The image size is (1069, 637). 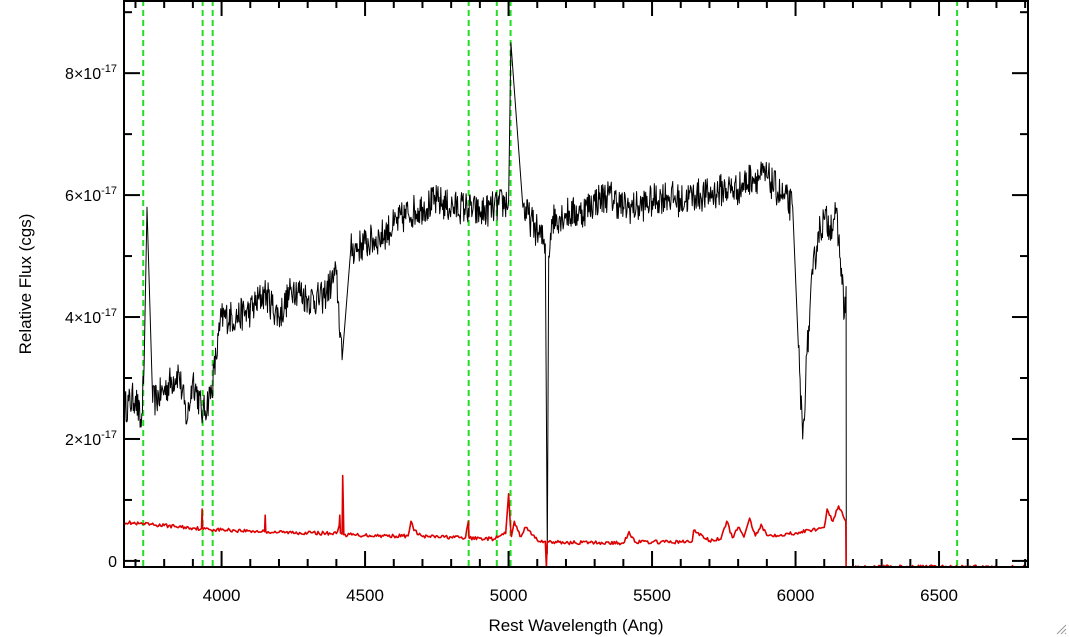 What do you see at coordinates (575, 625) in the screenshot?
I see `x-axis-label: Rest Wavelength (Ang)` at bounding box center [575, 625].